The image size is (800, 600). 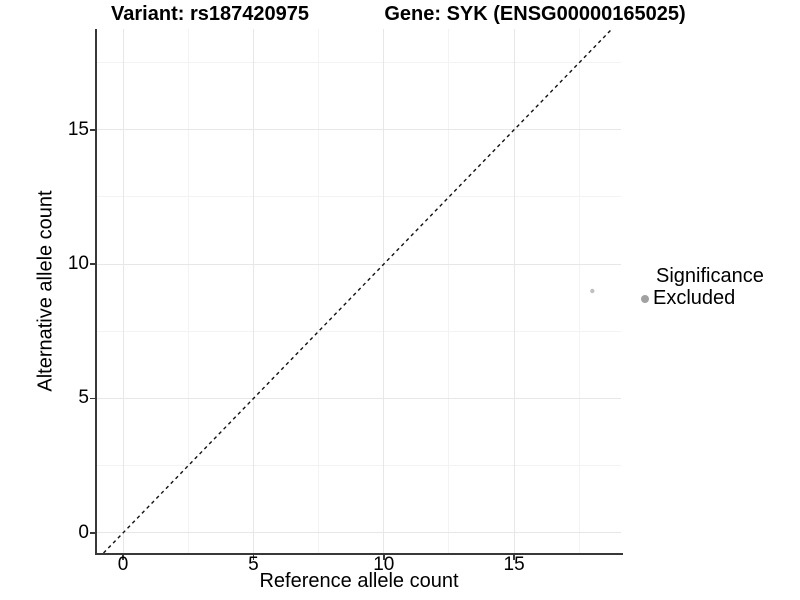 What do you see at coordinates (96, 292) in the screenshot?
I see `y-axis-line` at bounding box center [96, 292].